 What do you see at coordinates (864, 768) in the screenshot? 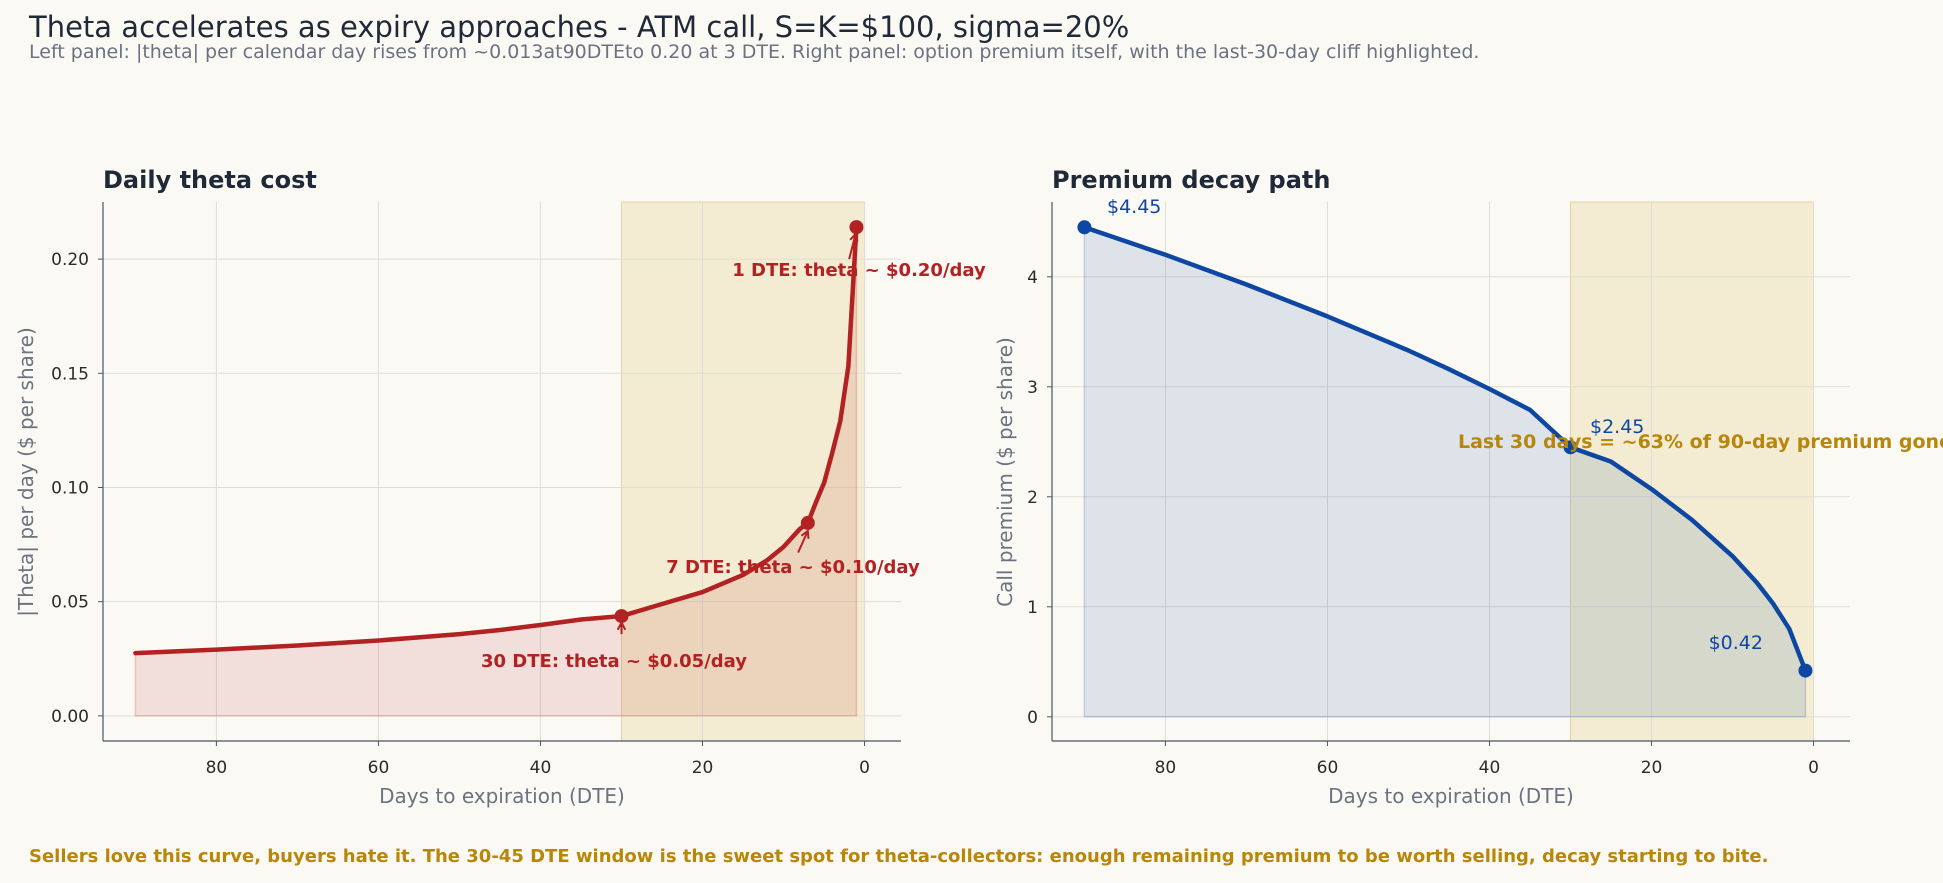
I see `theta-x-tick-label: 0` at bounding box center [864, 768].